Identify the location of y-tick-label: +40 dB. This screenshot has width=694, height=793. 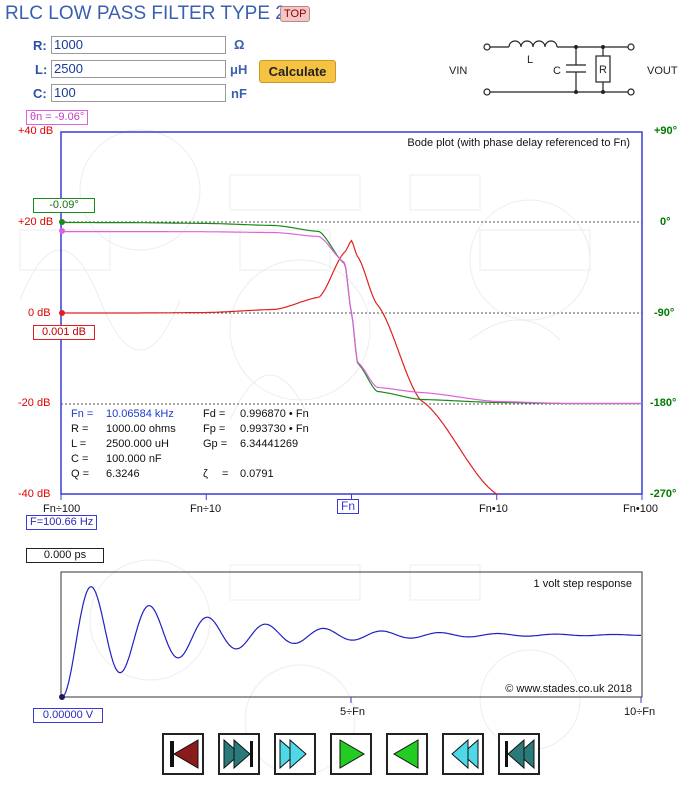
(36, 131).